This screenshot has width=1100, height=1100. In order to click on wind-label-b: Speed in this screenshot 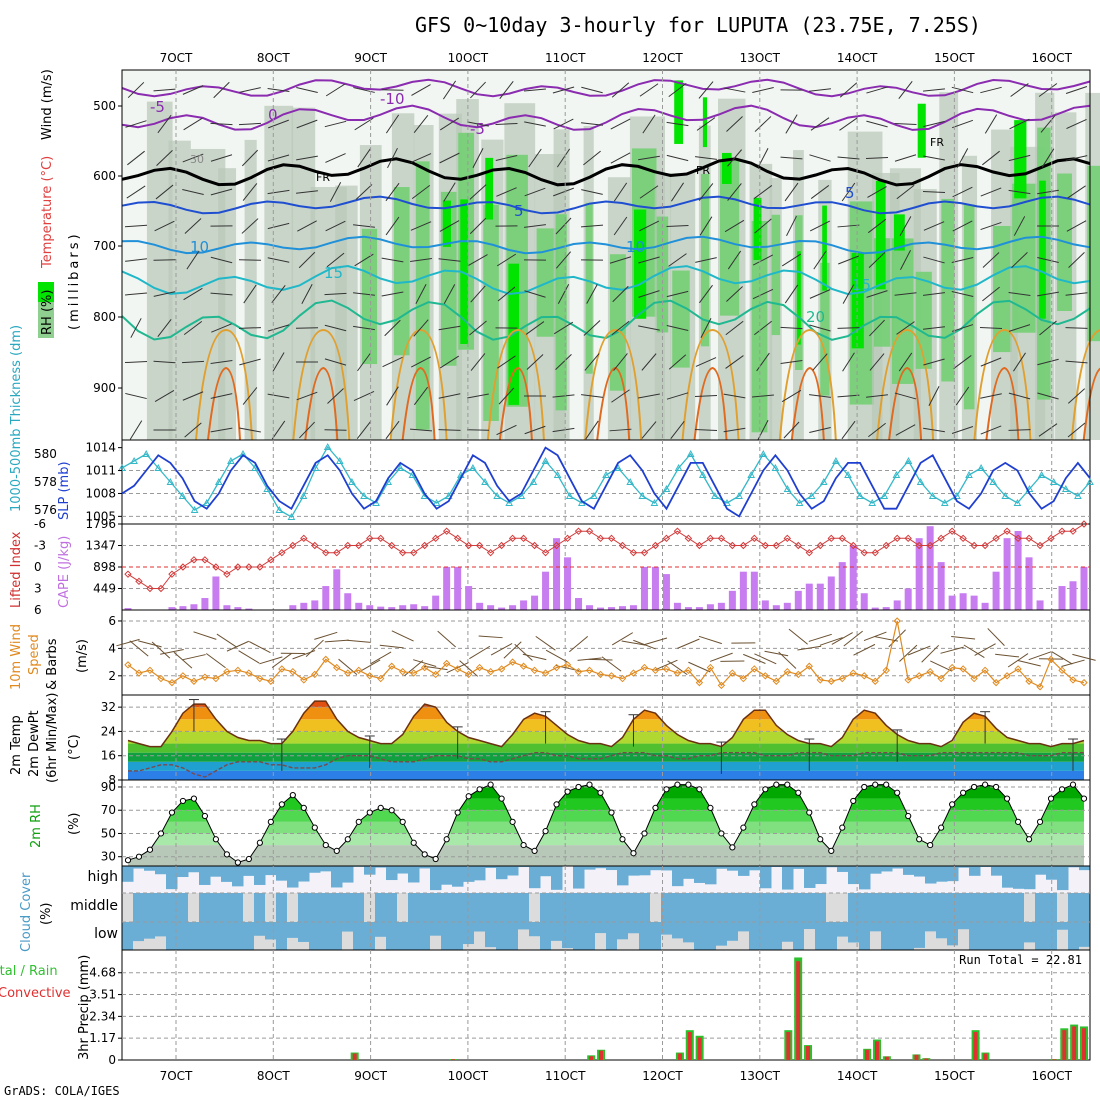, I will do `click(34, 654)`.